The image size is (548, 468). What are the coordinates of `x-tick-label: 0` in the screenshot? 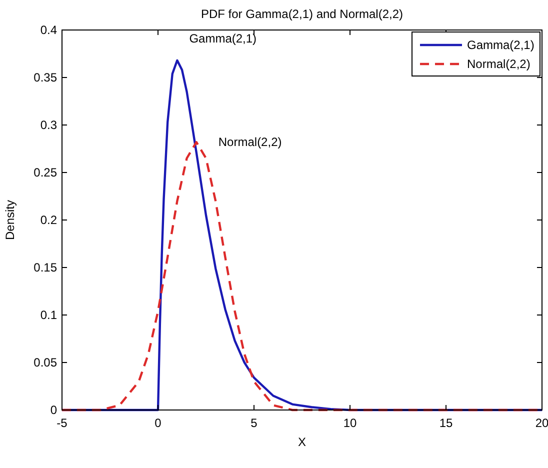 It's located at (158, 423).